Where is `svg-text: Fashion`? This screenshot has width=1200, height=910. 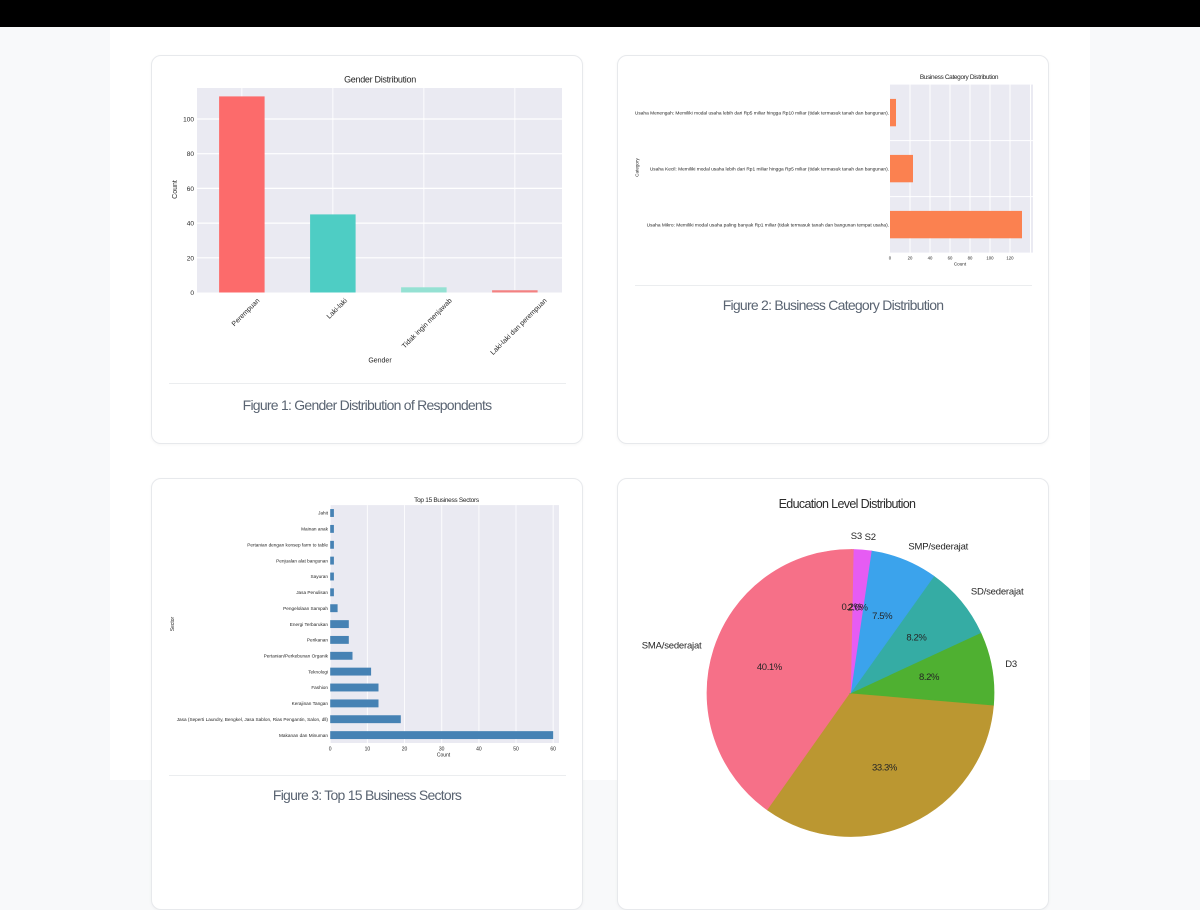
svg-text: Fashion is located at coordinates (319, 687).